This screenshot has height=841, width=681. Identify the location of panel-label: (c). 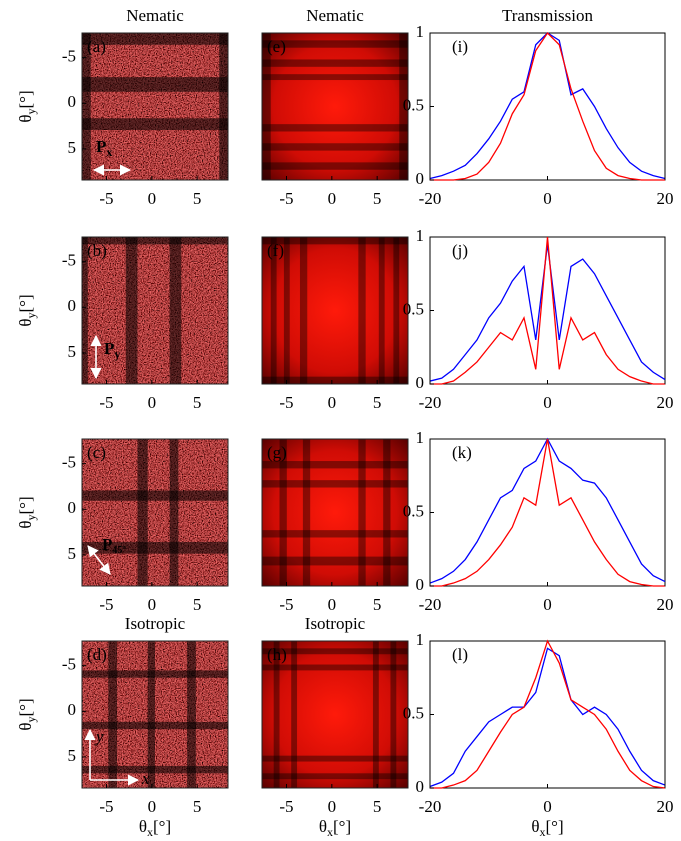
(96, 452).